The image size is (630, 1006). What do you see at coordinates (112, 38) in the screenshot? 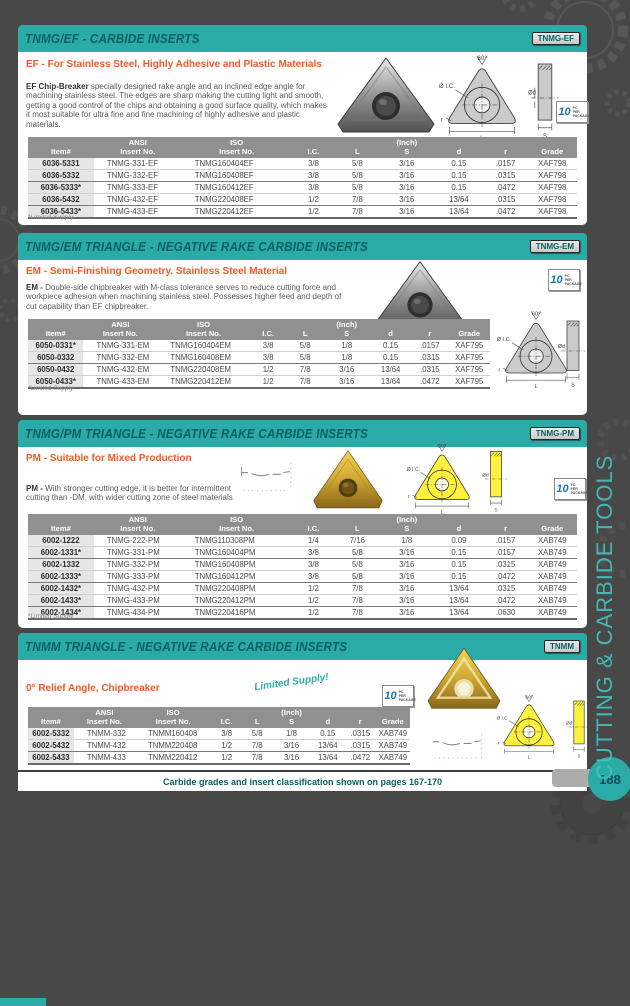
I see `section-title: TNMG/EF - CARBIDE INSERTS` at bounding box center [112, 38].